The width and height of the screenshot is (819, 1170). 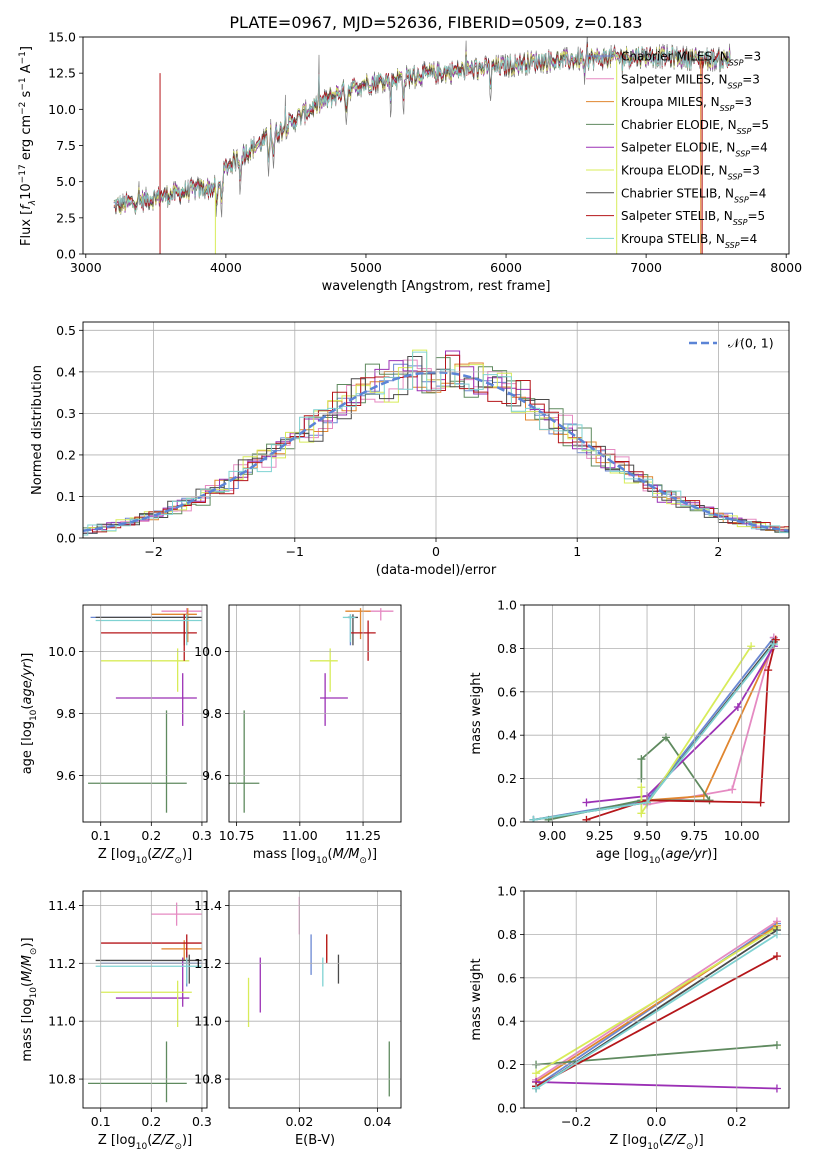 What do you see at coordinates (298, 1019) in the screenshot?
I see `chart-mass-ebv: 0.02 0.04 10.8 11.0 11.2 11.4 E(B-V)` at bounding box center [298, 1019].